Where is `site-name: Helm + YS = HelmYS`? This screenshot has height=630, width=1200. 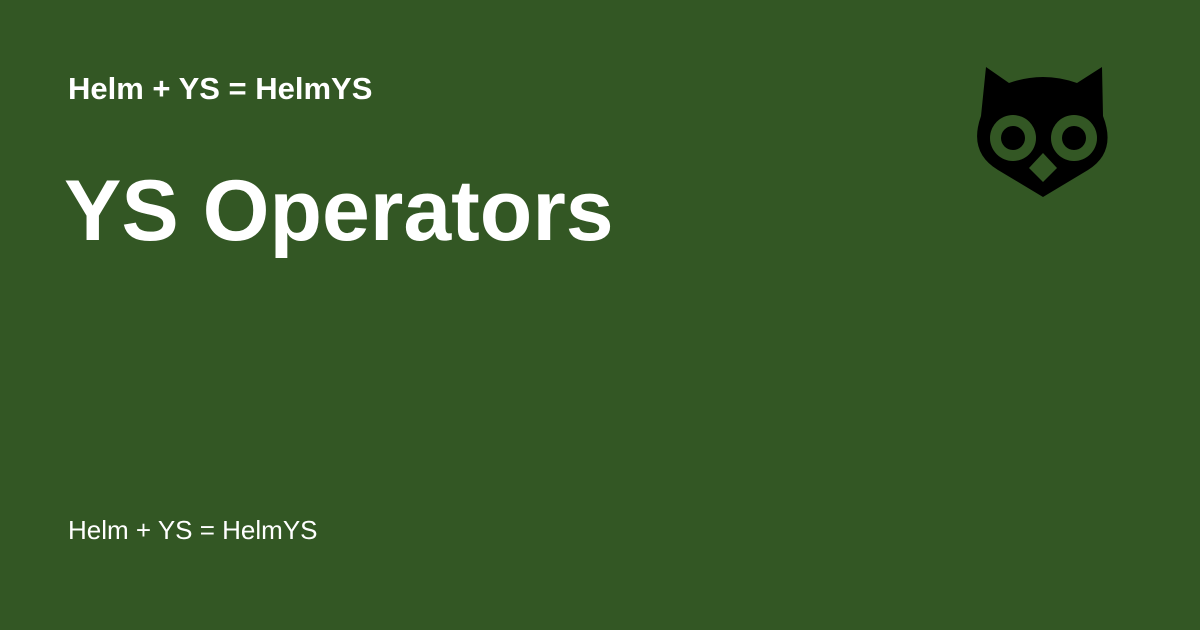 site-name: Helm + YS = HelmYS is located at coordinates (220, 88).